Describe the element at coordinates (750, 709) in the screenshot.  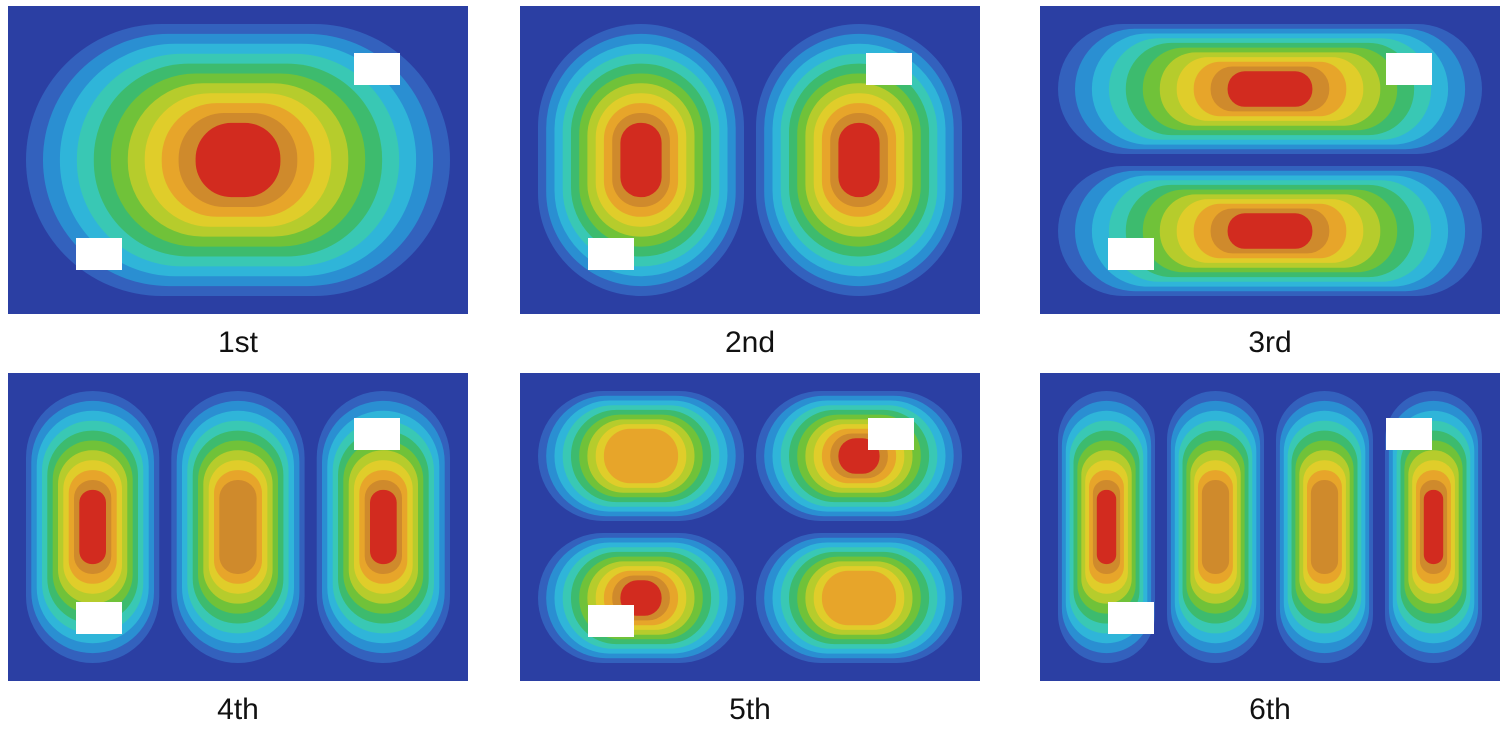
I see `mode-label: 5th` at that location.